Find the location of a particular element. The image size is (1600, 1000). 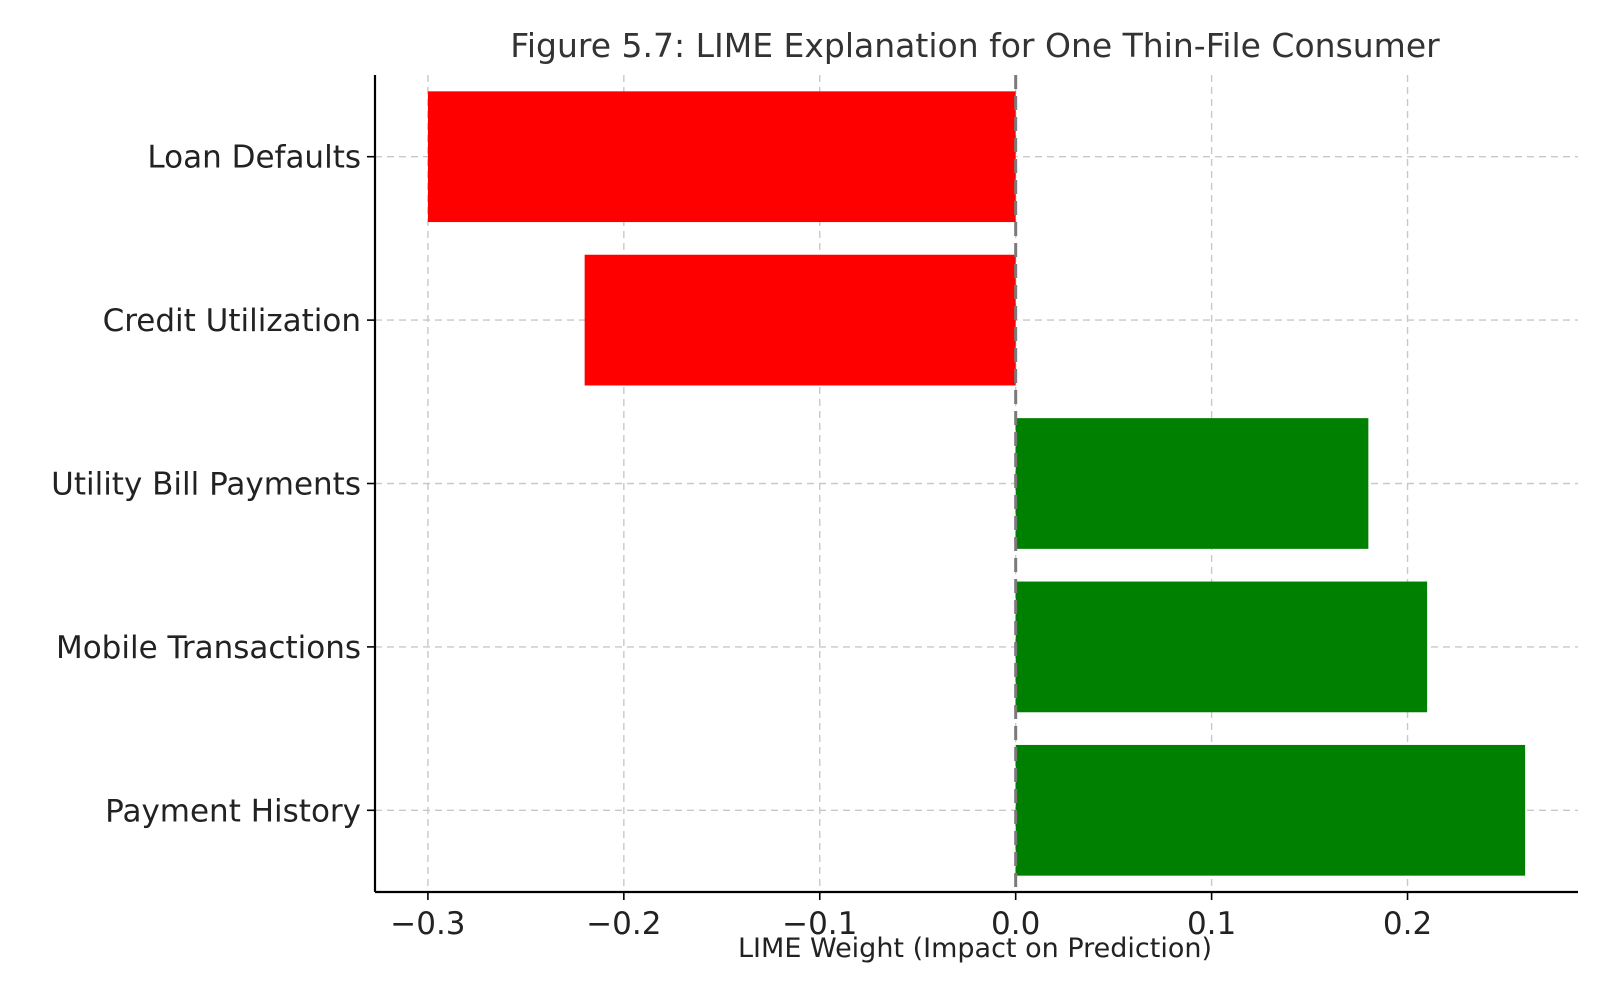

y-category-label: Credit Utilization is located at coordinates (232, 321).